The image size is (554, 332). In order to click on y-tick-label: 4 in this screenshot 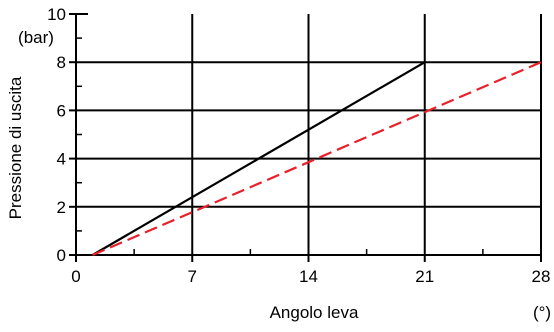, I will do `click(61, 159)`.